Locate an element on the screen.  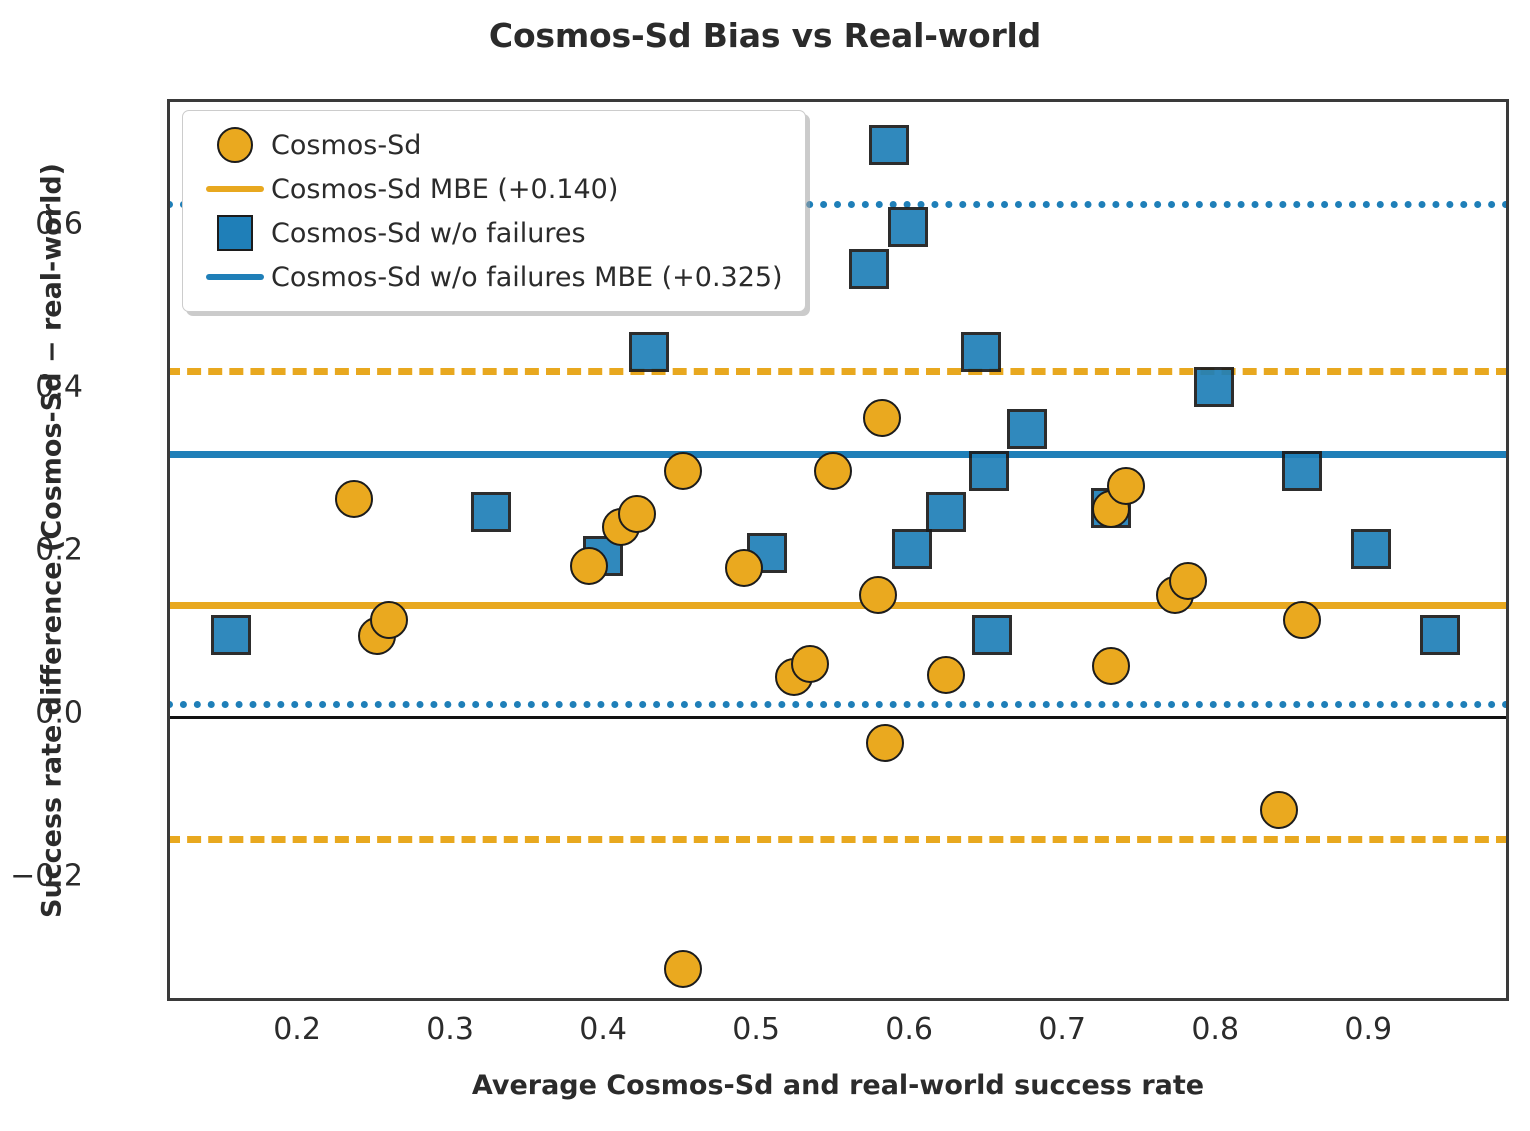
legend-circle-marker-icon is located at coordinates (235, 145).